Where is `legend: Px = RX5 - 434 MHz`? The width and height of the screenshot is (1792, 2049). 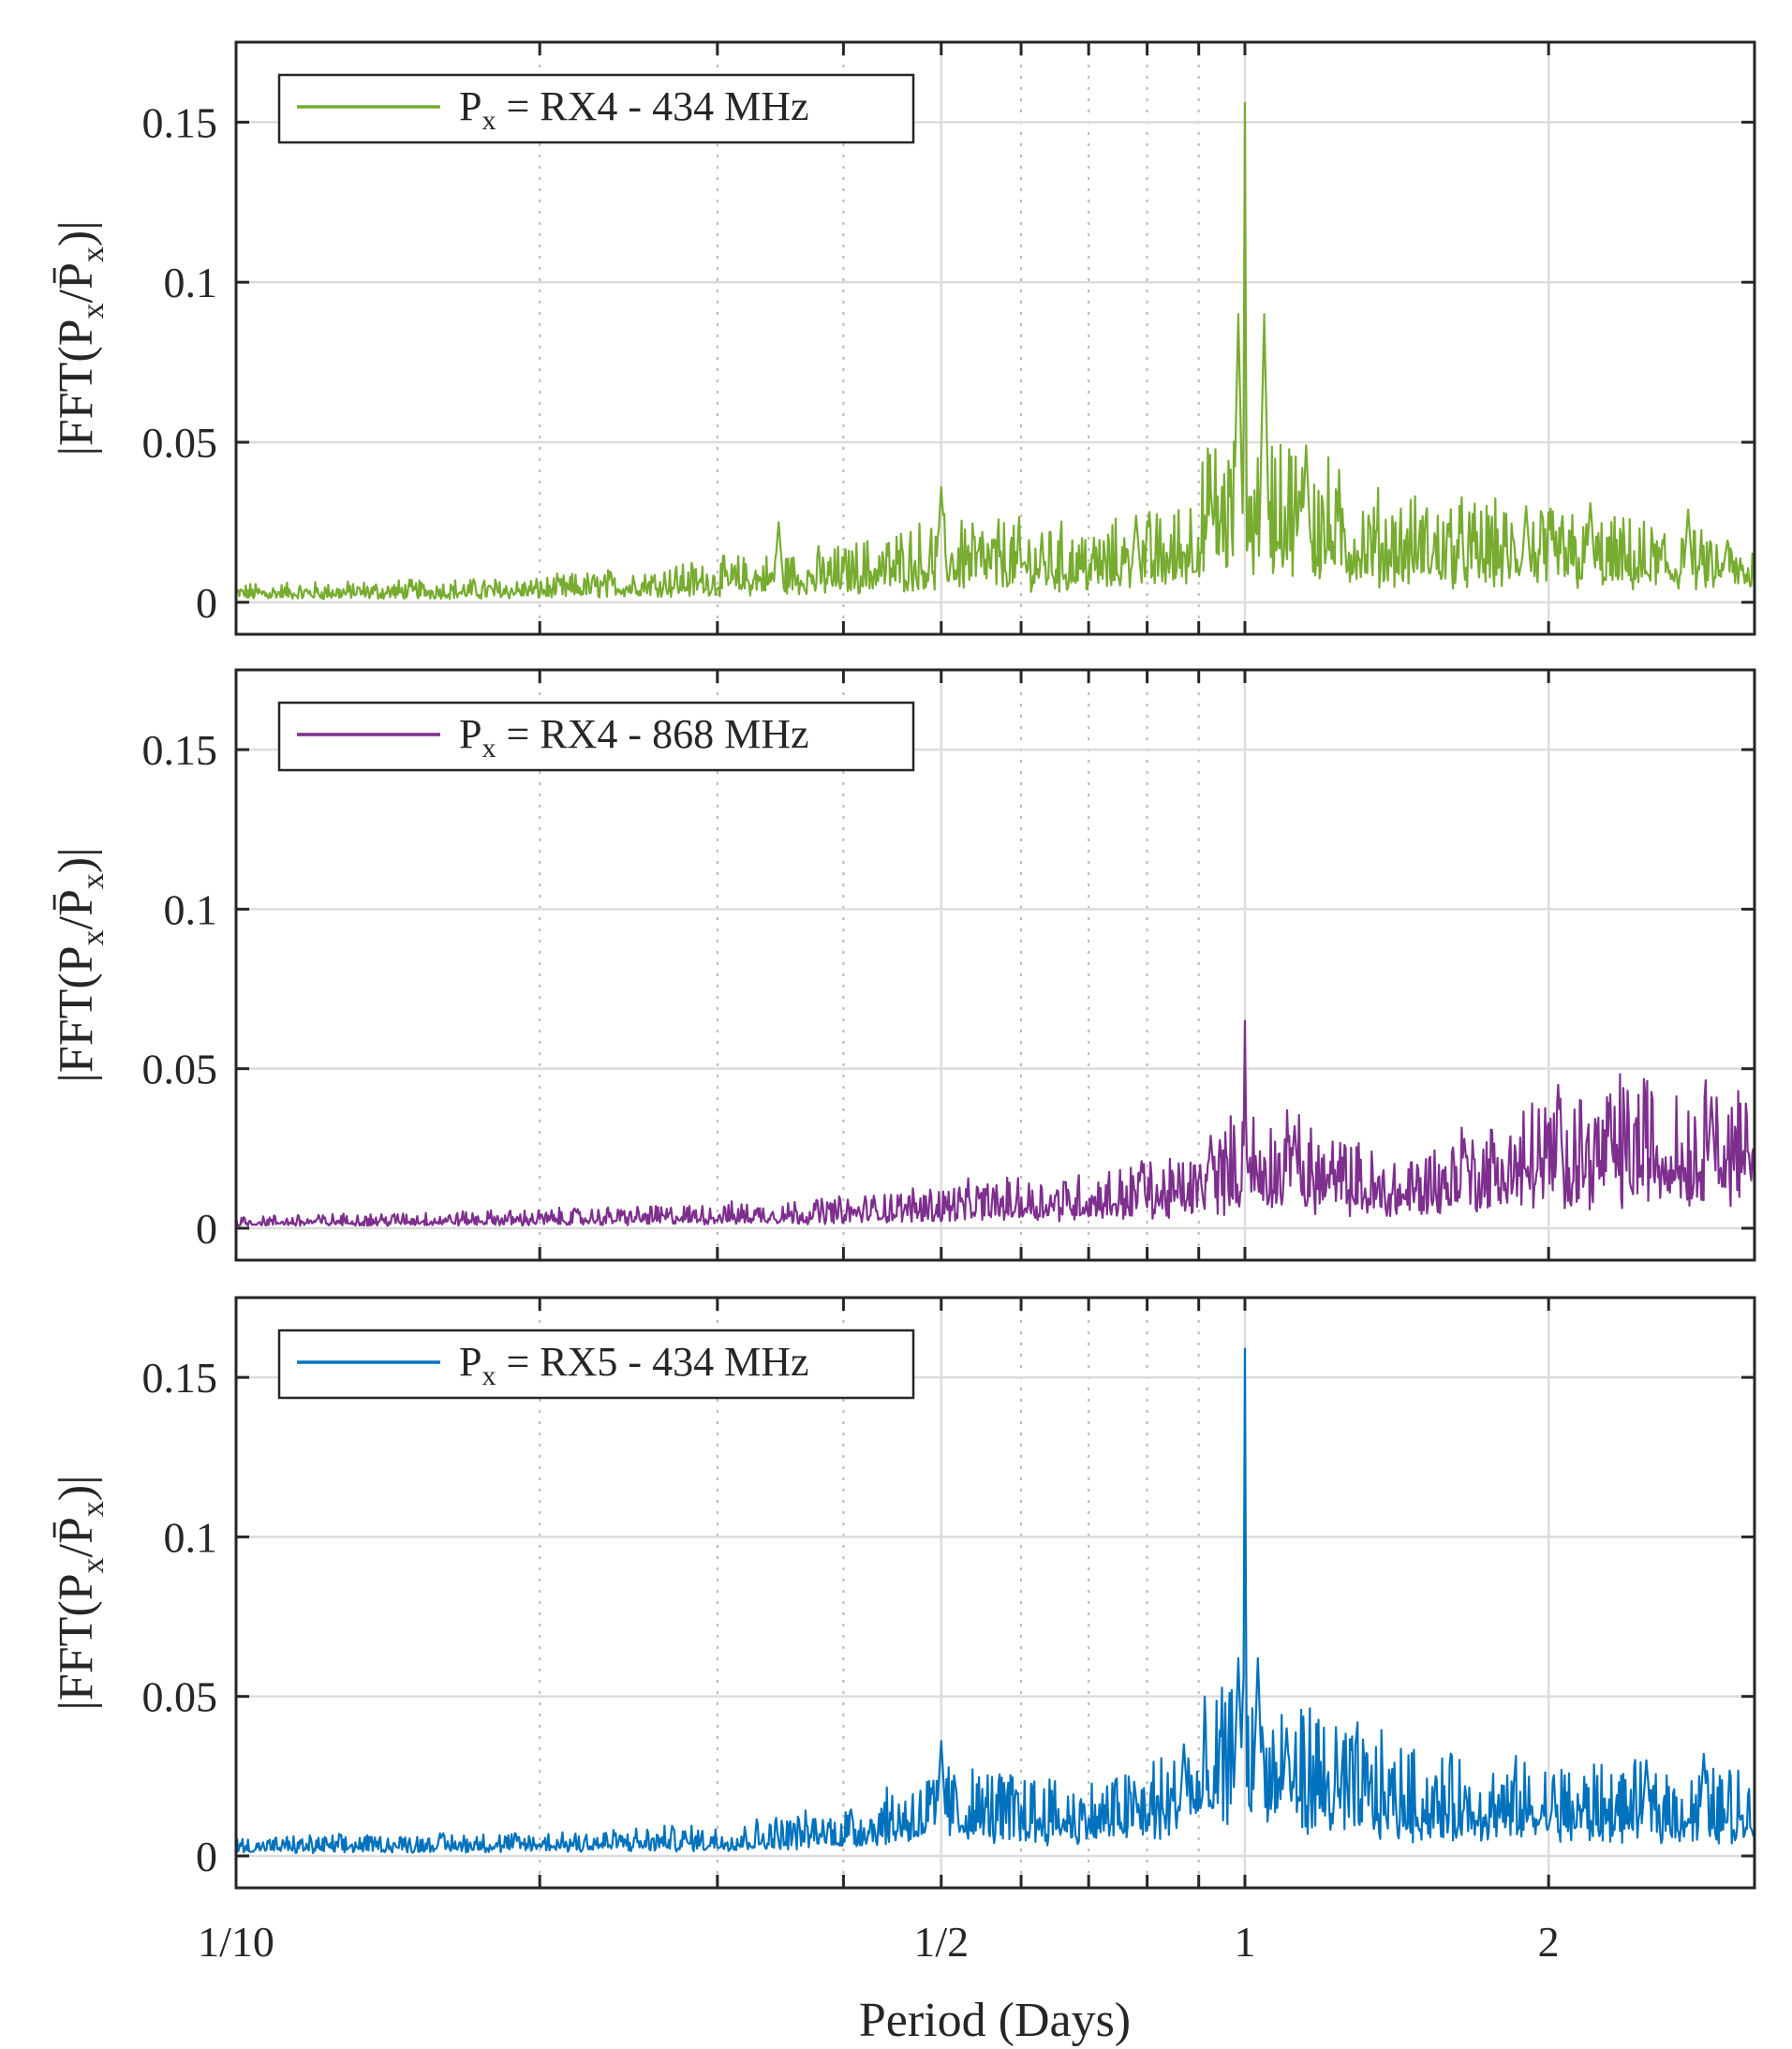
legend: Px = RX5 - 434 MHz is located at coordinates (596, 1364).